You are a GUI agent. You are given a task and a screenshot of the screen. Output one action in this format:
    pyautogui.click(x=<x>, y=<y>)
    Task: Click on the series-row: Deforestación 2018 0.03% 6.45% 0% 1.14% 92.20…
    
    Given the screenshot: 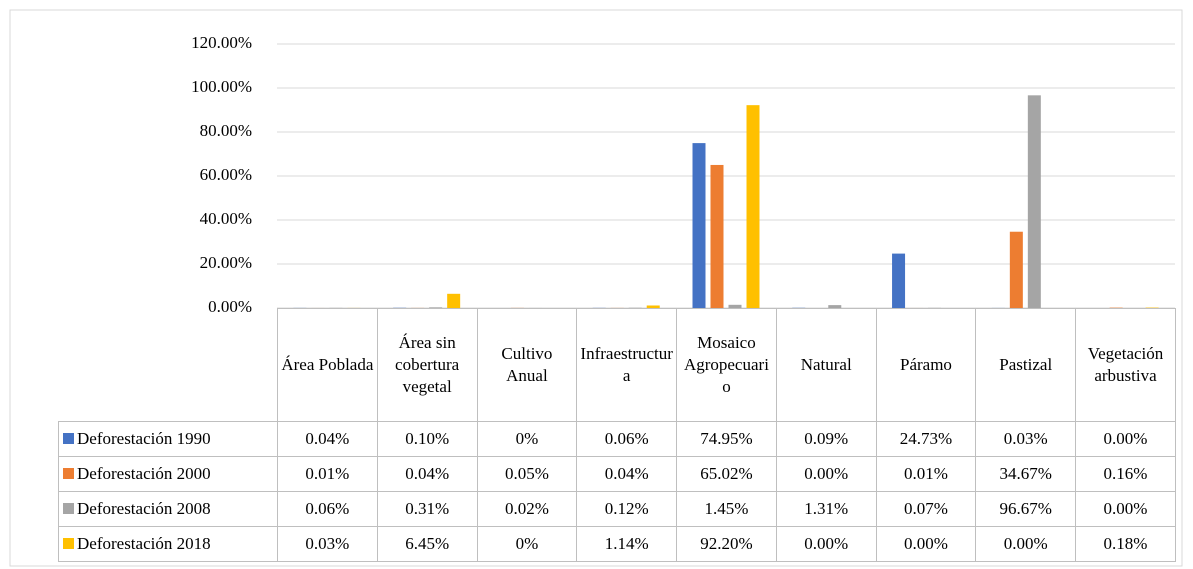 What is the action you would take?
    pyautogui.click(x=617, y=544)
    